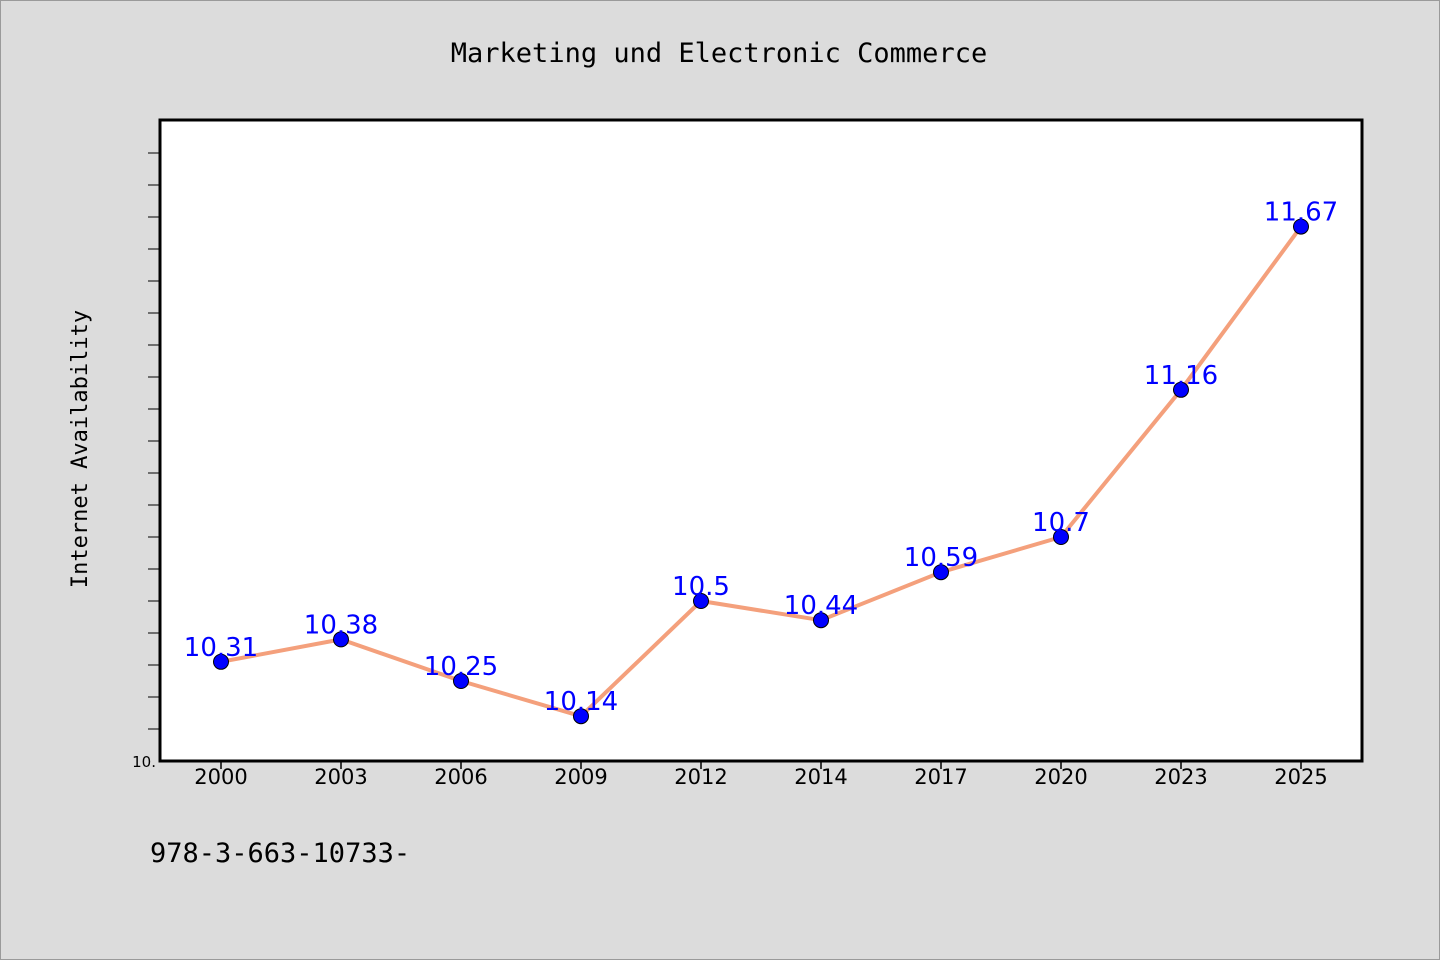 This screenshot has width=1440, height=960. I want to click on data-label: 10.59, so click(941, 558).